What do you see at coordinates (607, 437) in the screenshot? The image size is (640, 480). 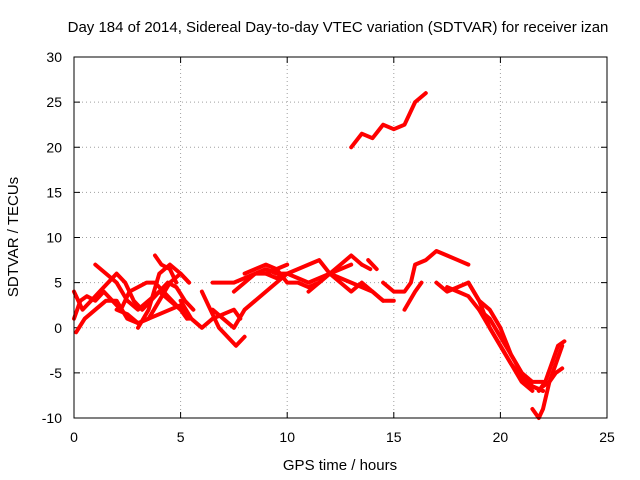 I see `x-tick-label: 25` at bounding box center [607, 437].